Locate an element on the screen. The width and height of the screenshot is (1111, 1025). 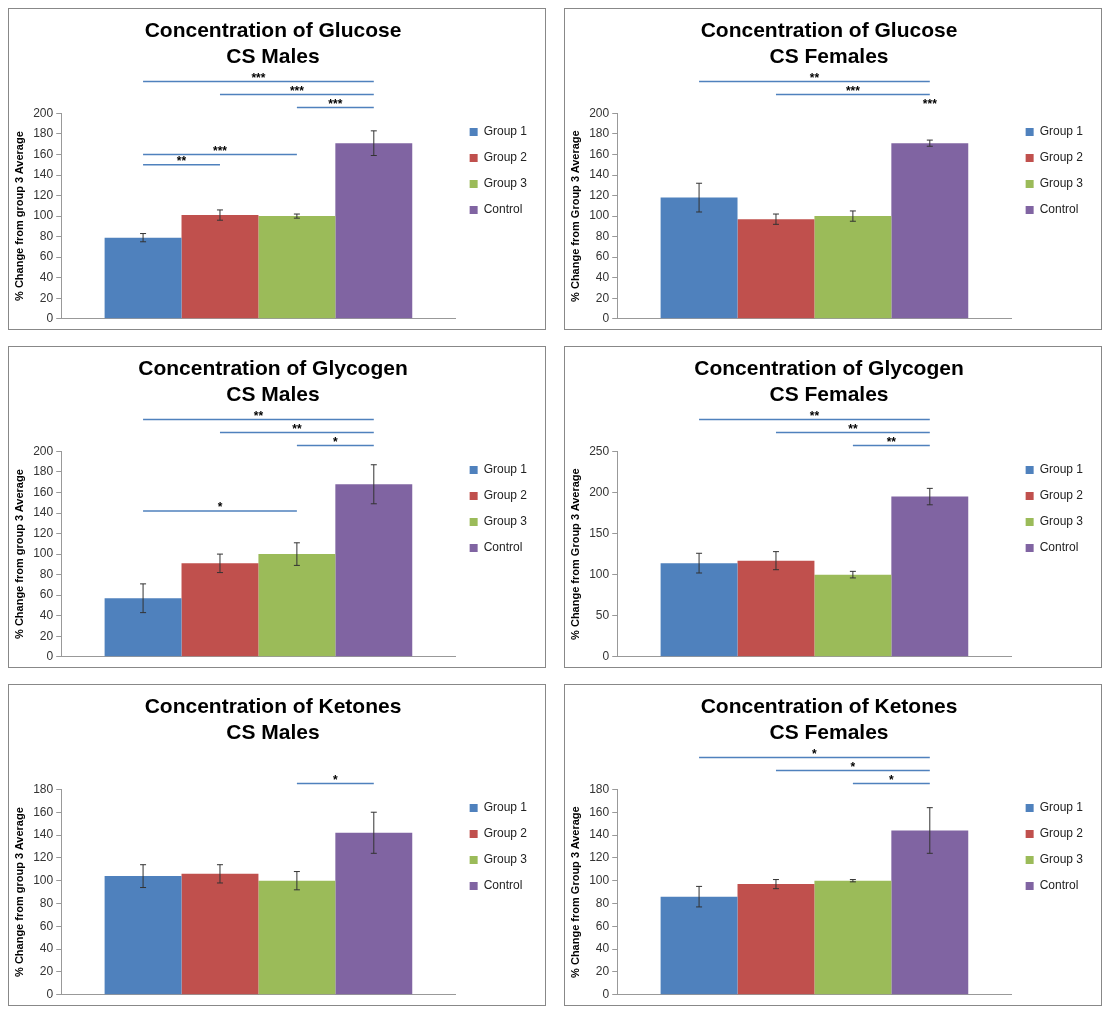
chart-title: Concentration of Ketones is located at coordinates (273, 706).